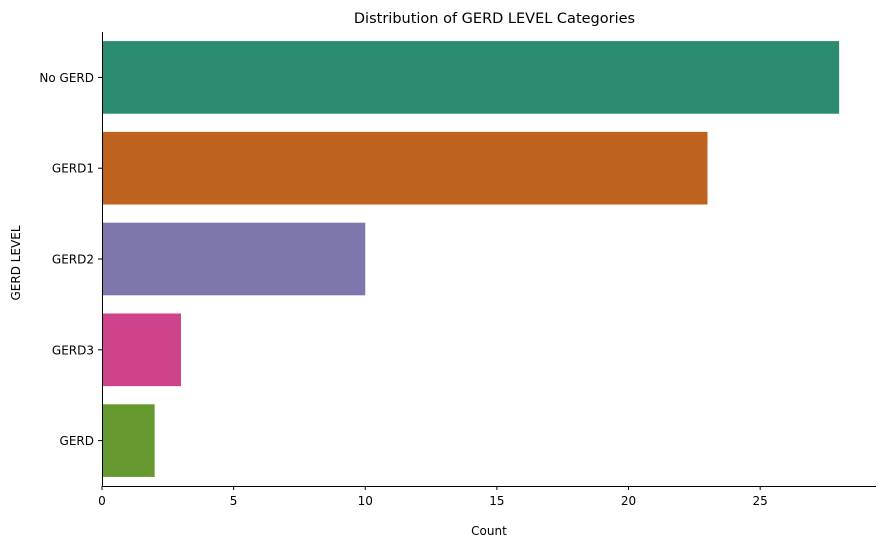 The image size is (887, 547). Describe the element at coordinates (16, 262) in the screenshot. I see `y-axis-label: GERD LEVEL` at that location.